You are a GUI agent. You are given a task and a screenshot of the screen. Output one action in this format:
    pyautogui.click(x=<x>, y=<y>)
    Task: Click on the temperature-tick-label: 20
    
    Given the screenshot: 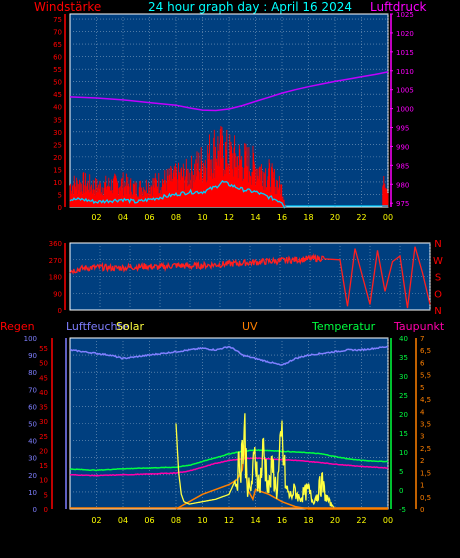 What is the action you would take?
    pyautogui.click(x=403, y=415)
    